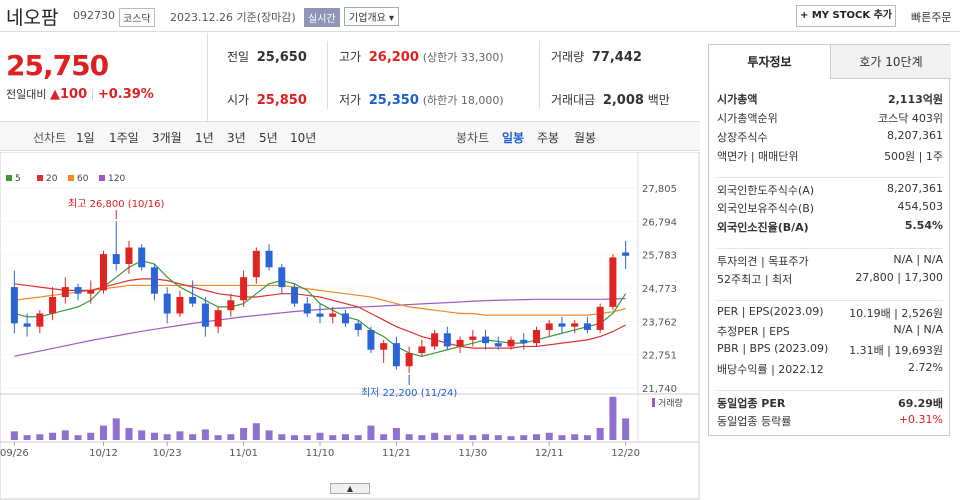  Describe the element at coordinates (137, 17) in the screenshot. I see `market-badge: 코스닥` at that location.